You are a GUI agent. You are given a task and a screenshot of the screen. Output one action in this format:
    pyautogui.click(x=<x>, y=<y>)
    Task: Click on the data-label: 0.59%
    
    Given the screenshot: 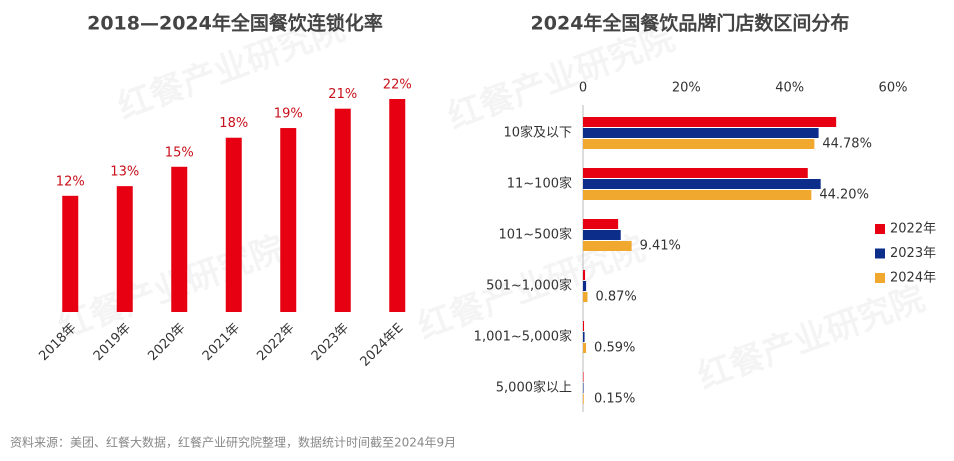 What is the action you would take?
    pyautogui.click(x=614, y=348)
    